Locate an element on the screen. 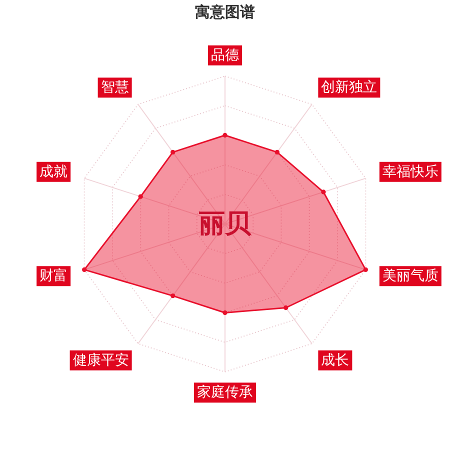 The width and height of the screenshot is (450, 450). chart-title: 寓意图谱 is located at coordinates (225, 12).